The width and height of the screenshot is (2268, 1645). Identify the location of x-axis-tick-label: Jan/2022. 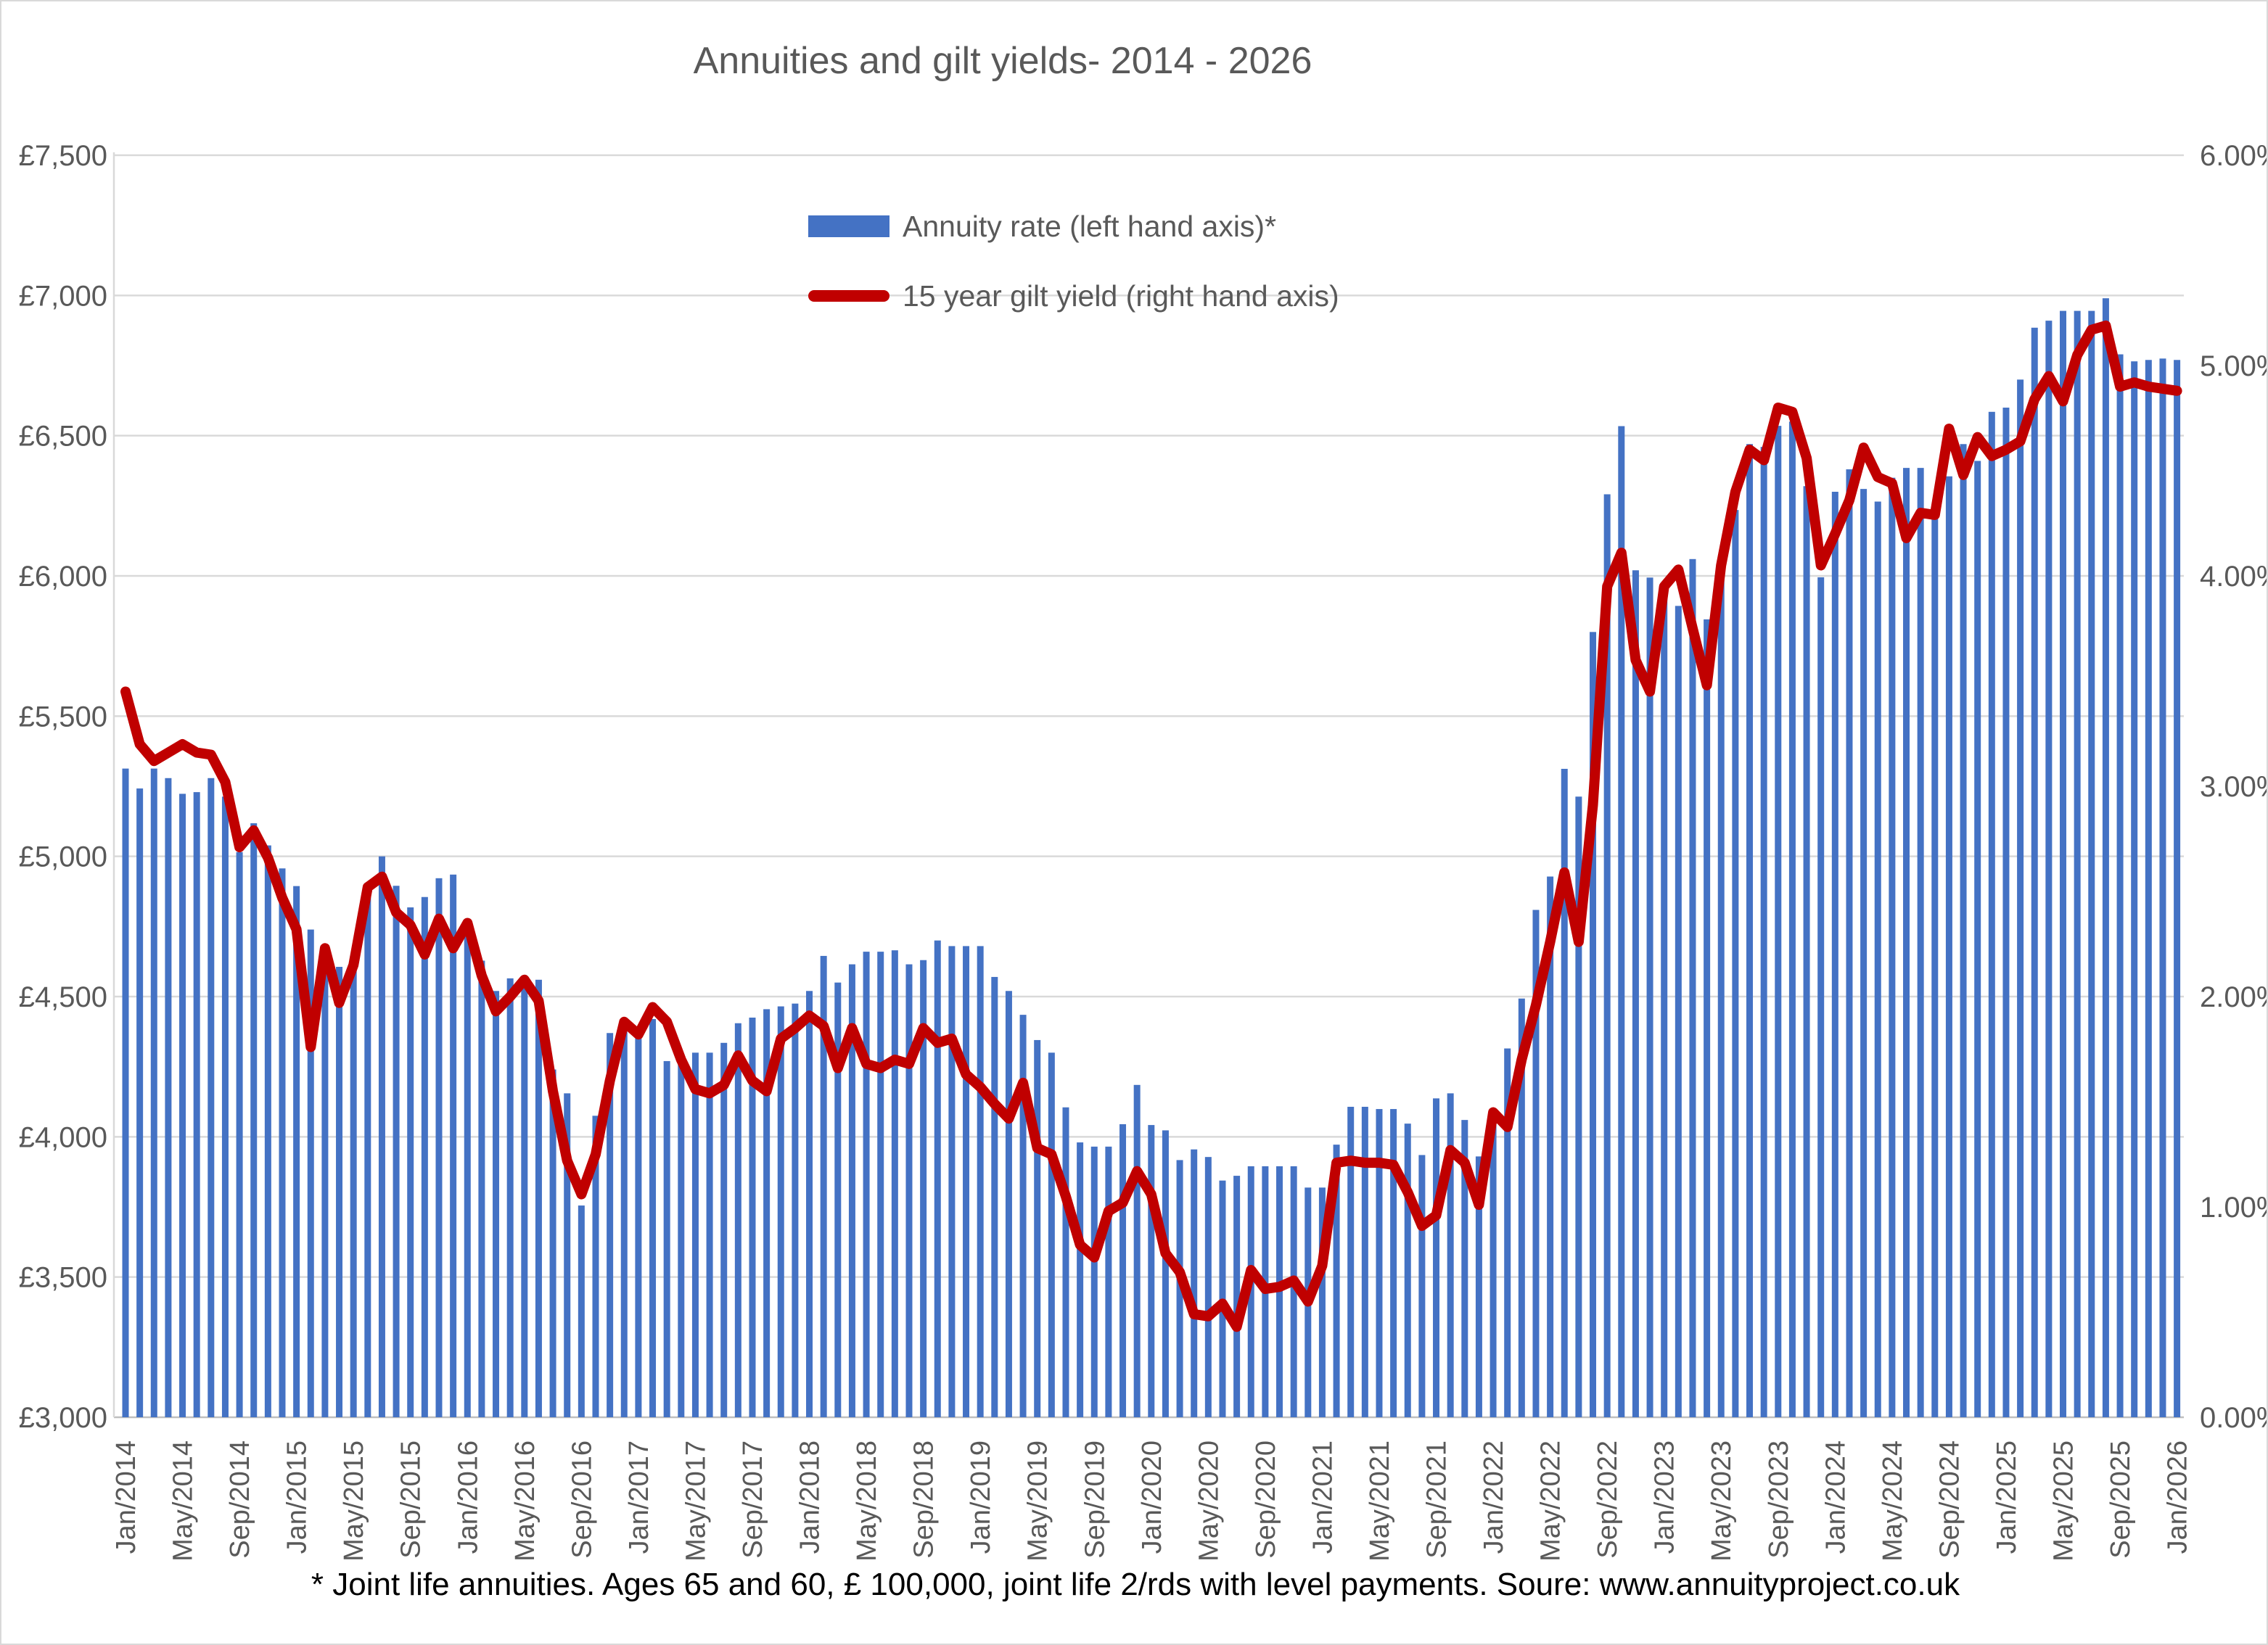
(1494, 1497).